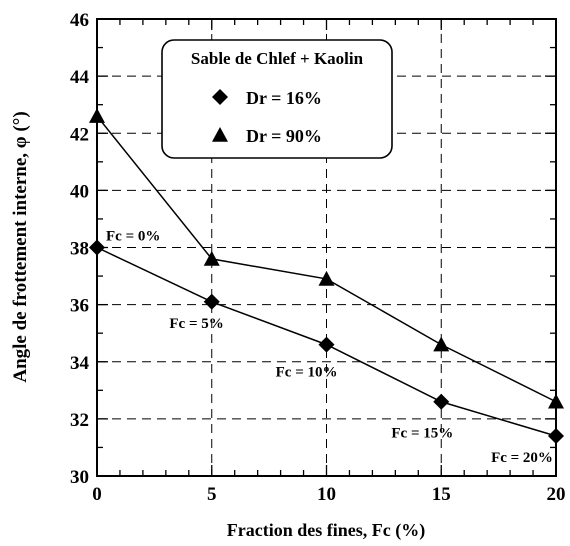 Image resolution: width=570 pixels, height=546 pixels. What do you see at coordinates (133, 237) in the screenshot?
I see `annotation-label: Fc = 0%` at bounding box center [133, 237].